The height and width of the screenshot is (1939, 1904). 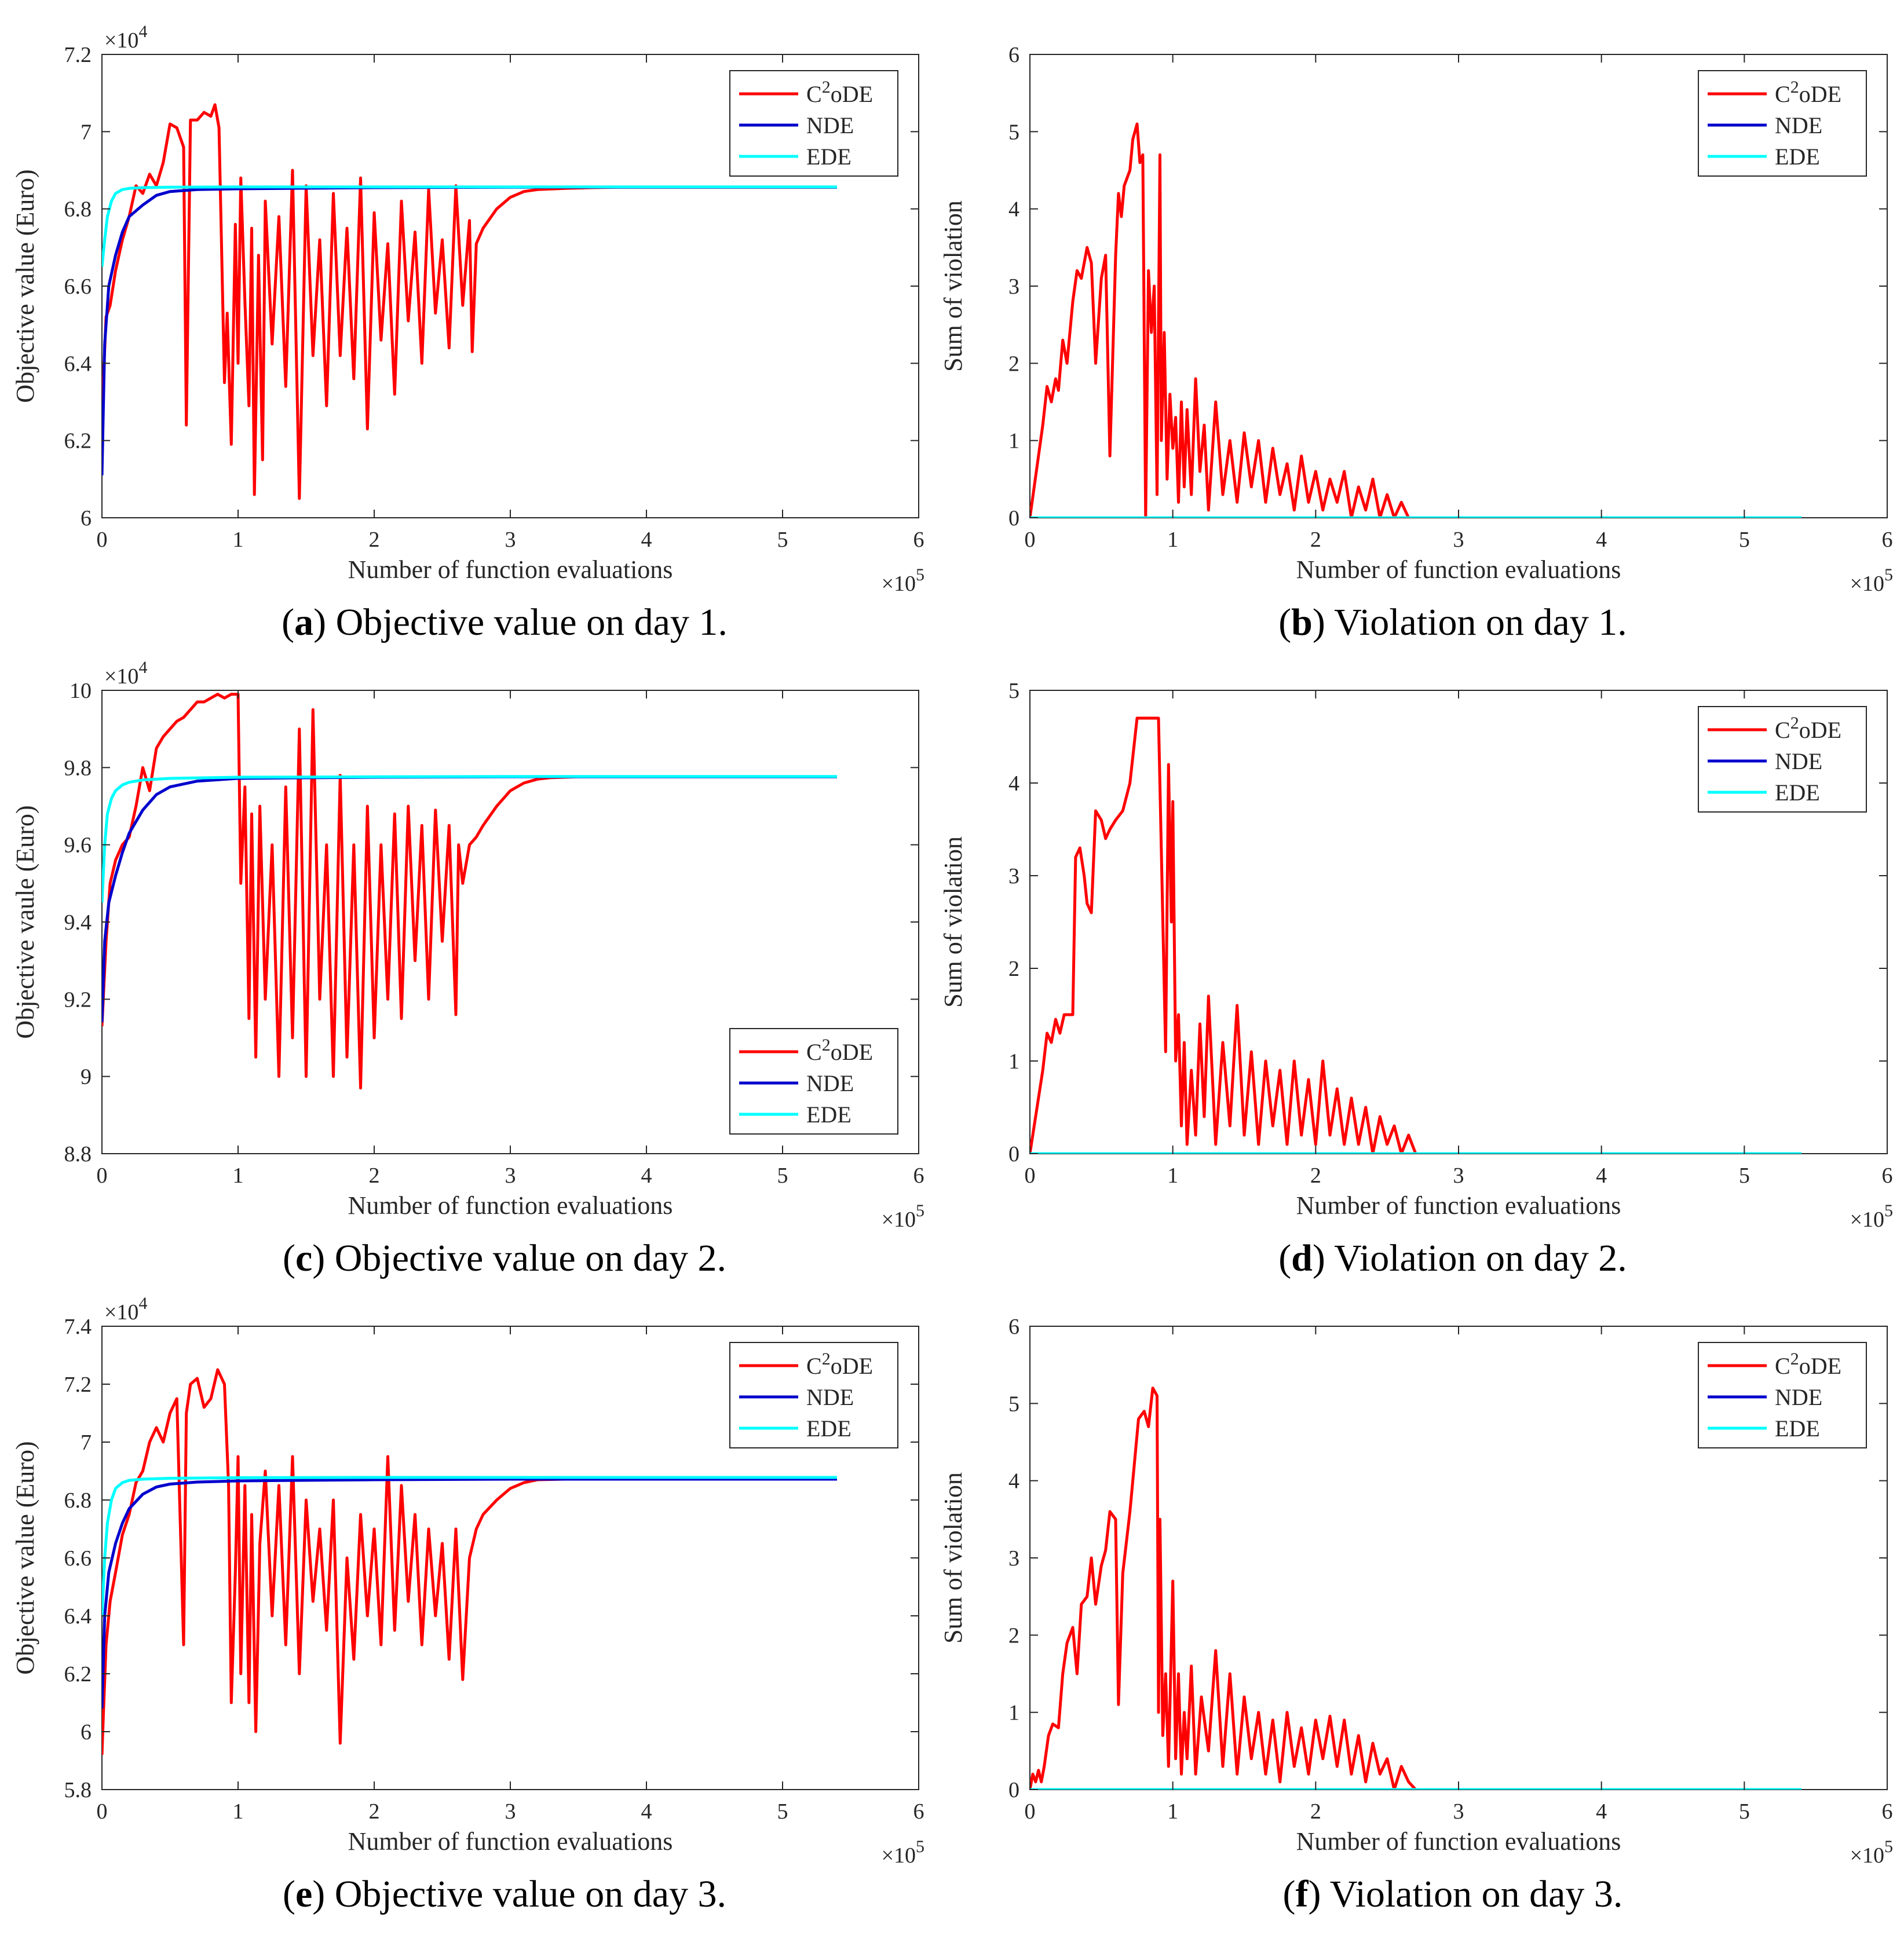 I want to click on series-line-nde, so click(x=470, y=1593).